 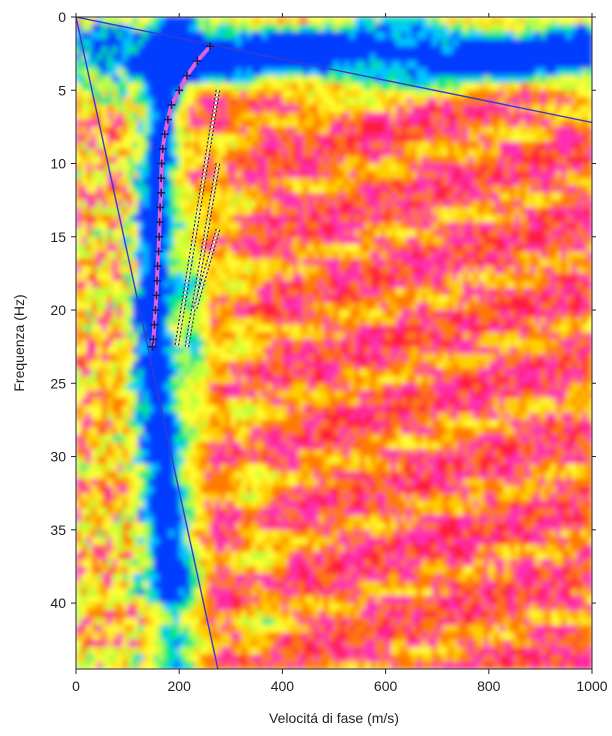 What do you see at coordinates (58, 237) in the screenshot?
I see `y-tick-label: 15` at bounding box center [58, 237].